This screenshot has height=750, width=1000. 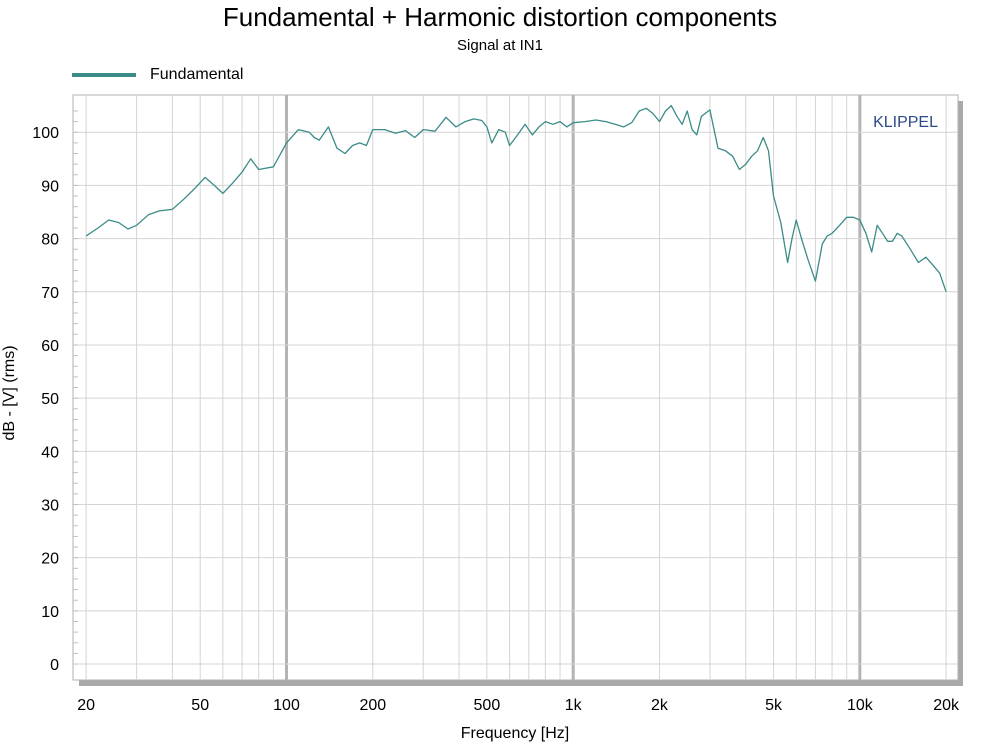 I want to click on y-tick-label: 80, so click(x=50, y=240).